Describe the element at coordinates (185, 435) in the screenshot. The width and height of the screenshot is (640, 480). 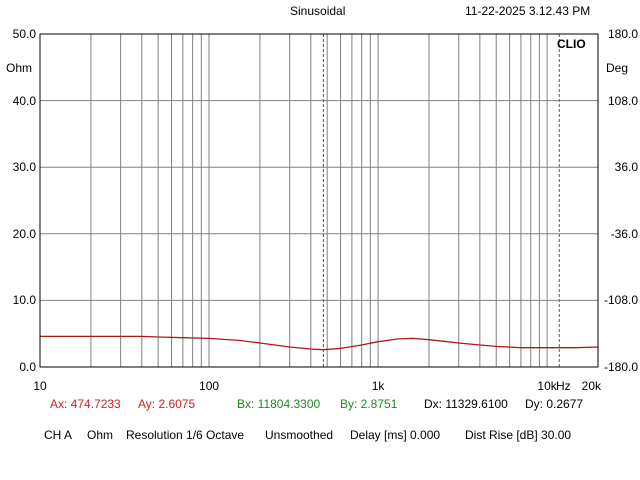
I see `status-resolution: Resolution 1/6 Octave` at that location.